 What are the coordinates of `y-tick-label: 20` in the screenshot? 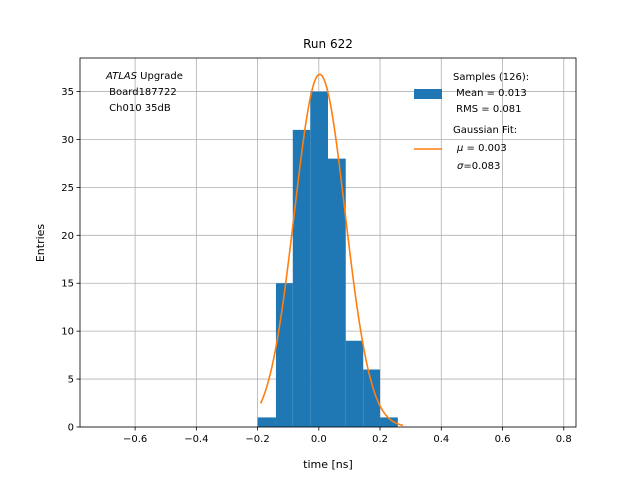 It's located at (67, 236).